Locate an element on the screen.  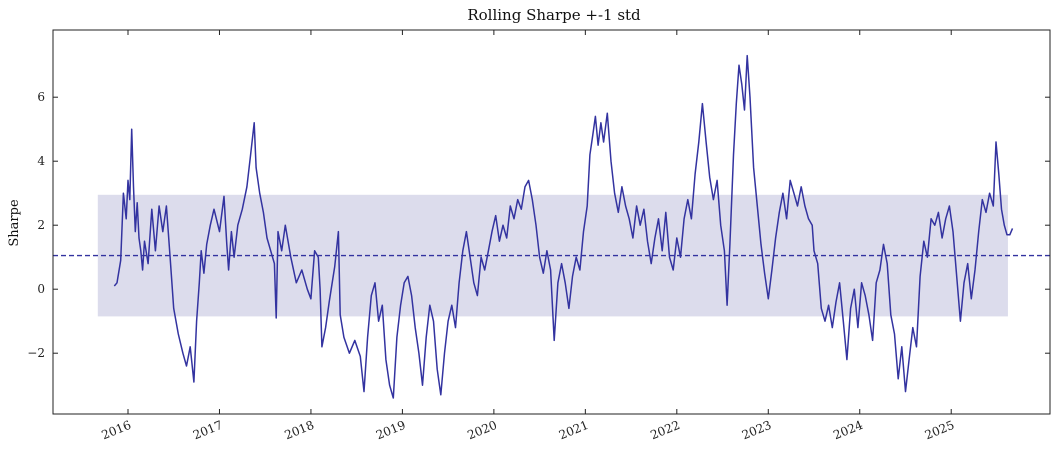
y-tick-label: 0 is located at coordinates (41, 289).